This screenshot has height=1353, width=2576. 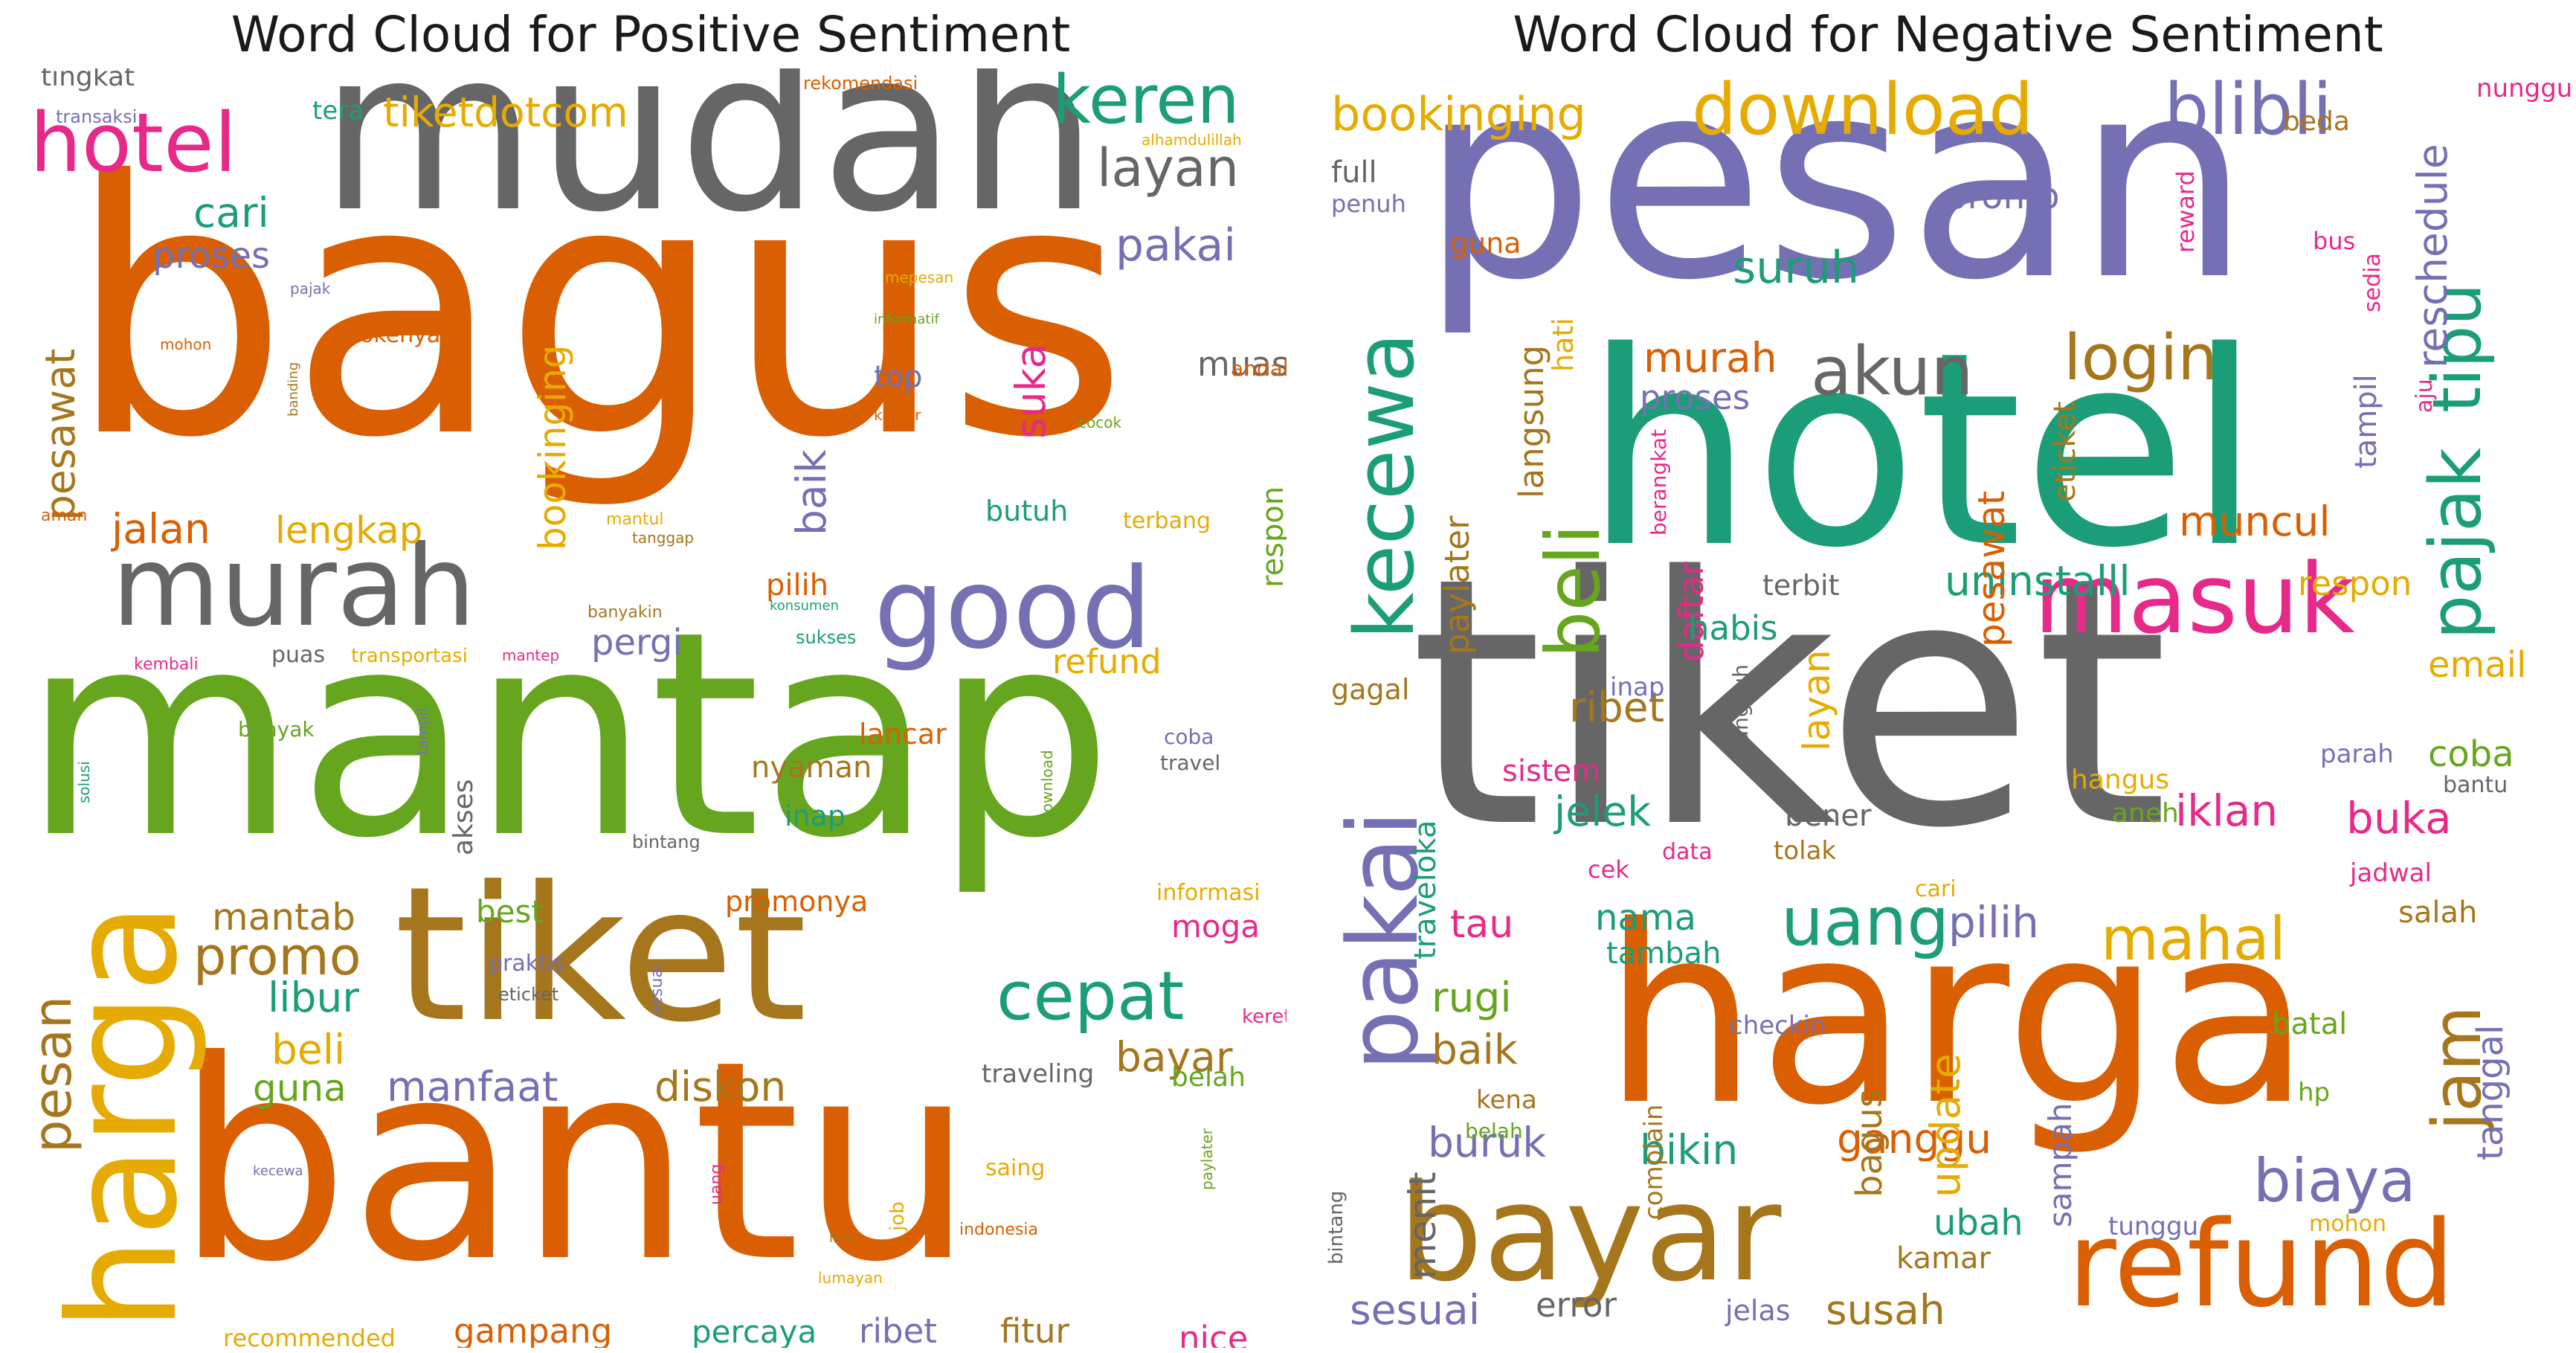 I want to click on word-aju: aju, so click(x=2425, y=396).